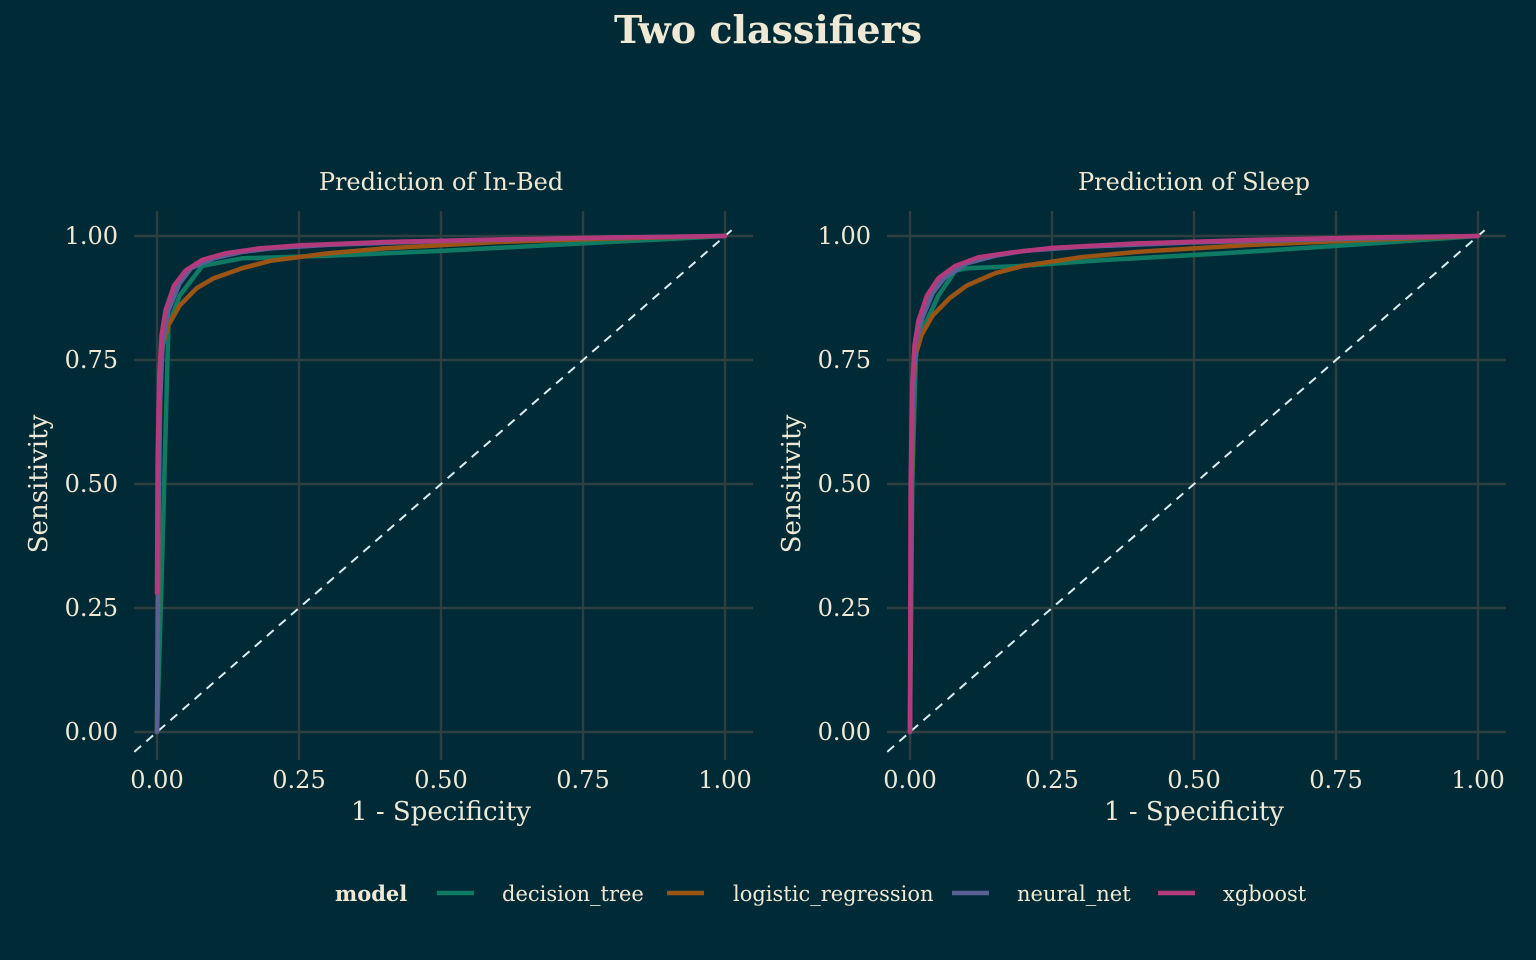 This screenshot has width=1536, height=960. What do you see at coordinates (441, 414) in the screenshot?
I see `series-line-xgboost` at bounding box center [441, 414].